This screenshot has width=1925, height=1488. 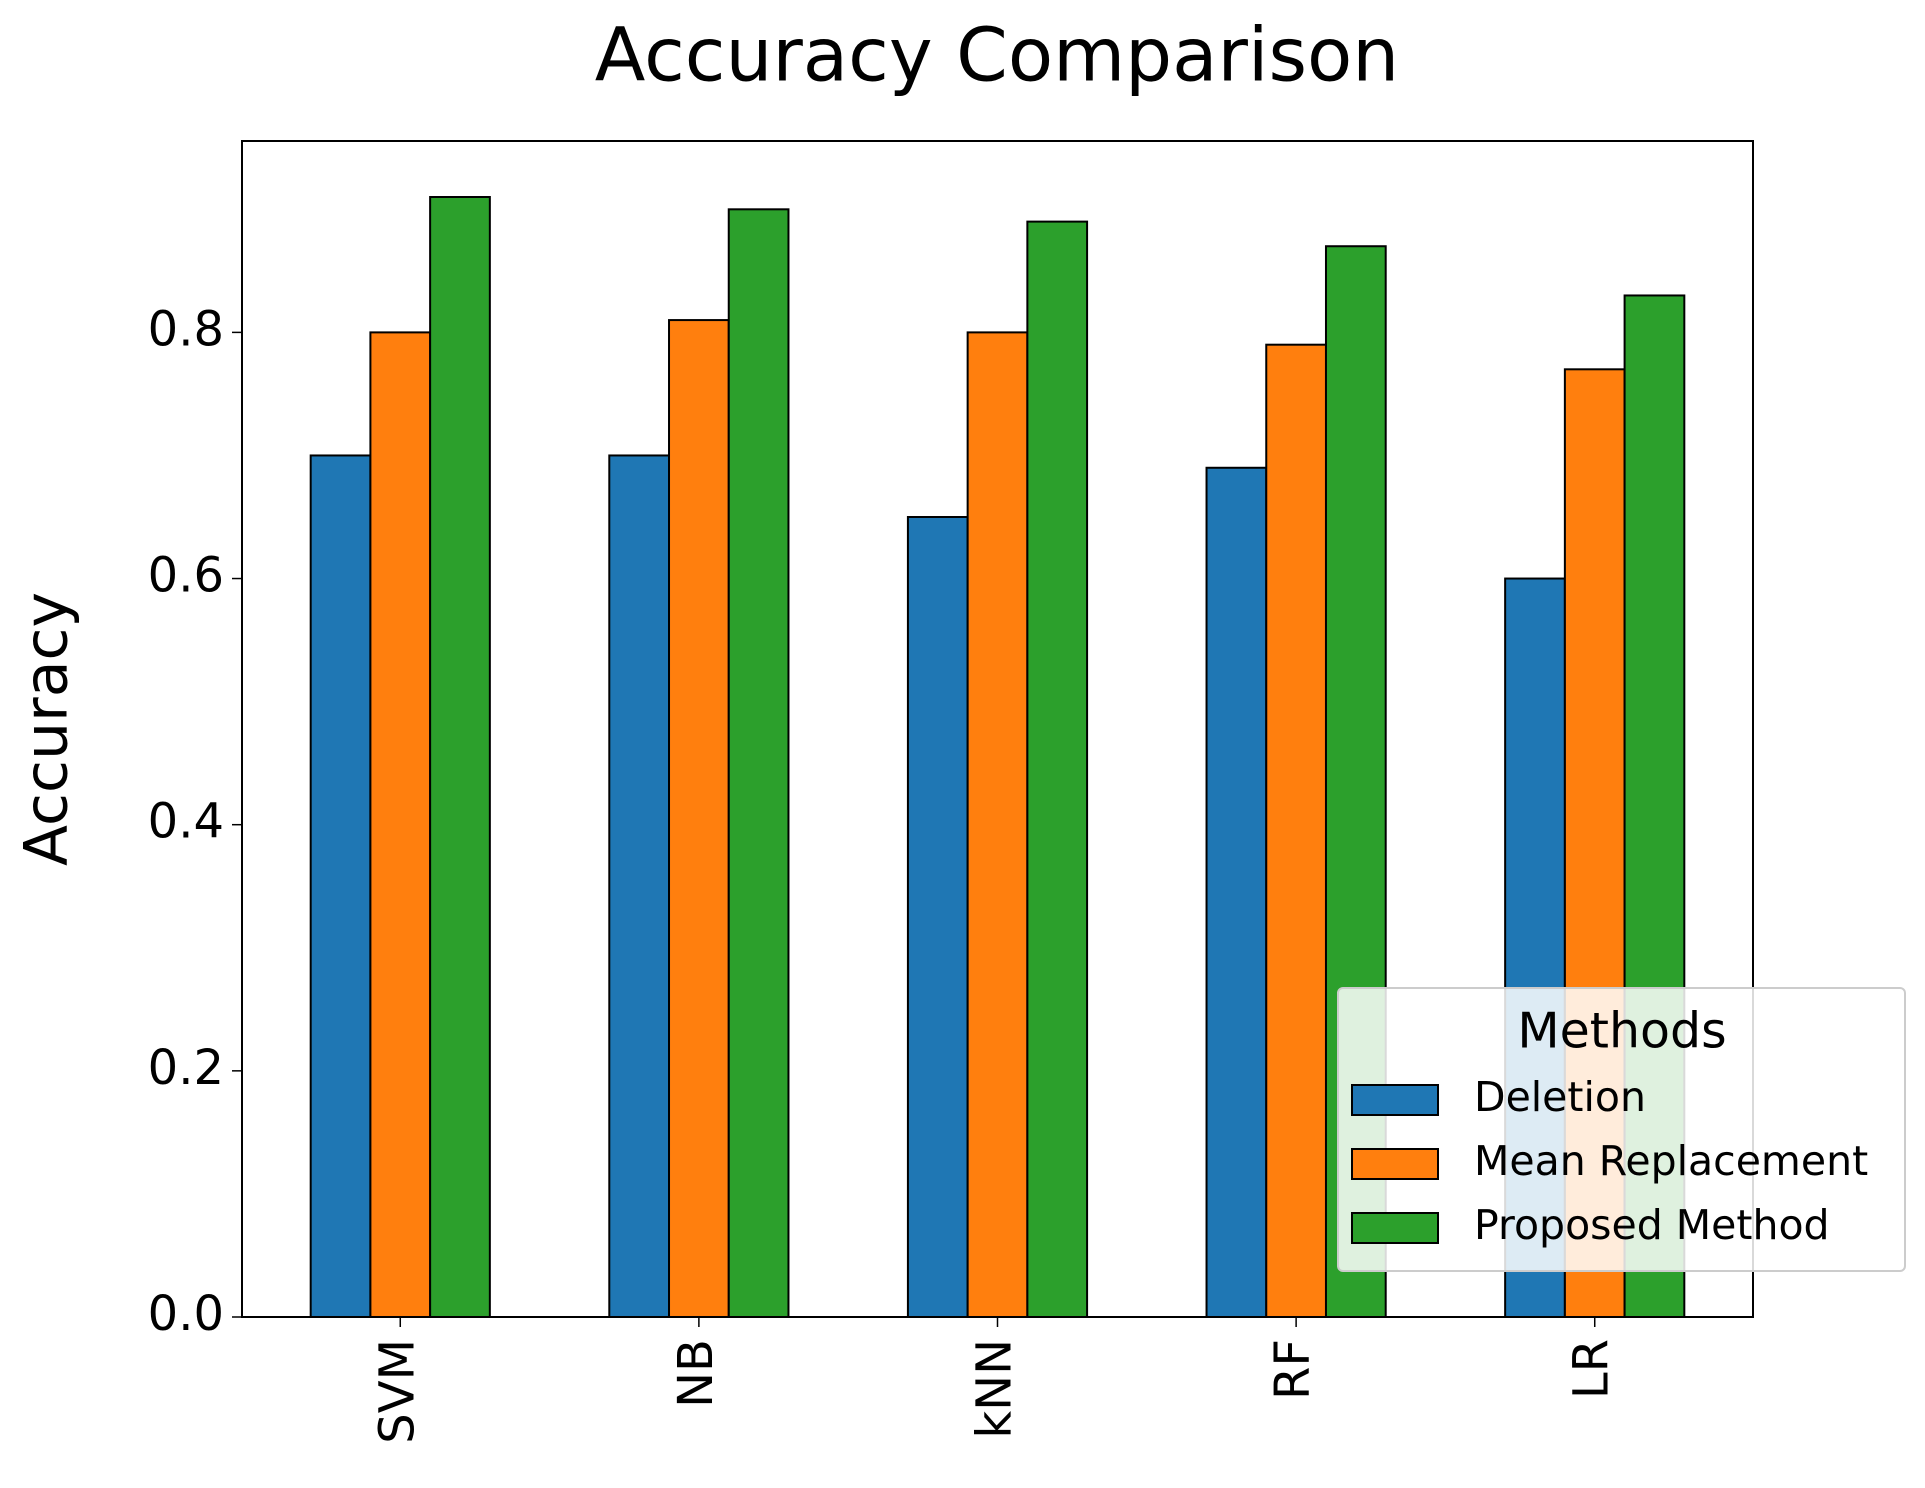 I want to click on y-tick-label: 0.6, so click(x=186, y=576).